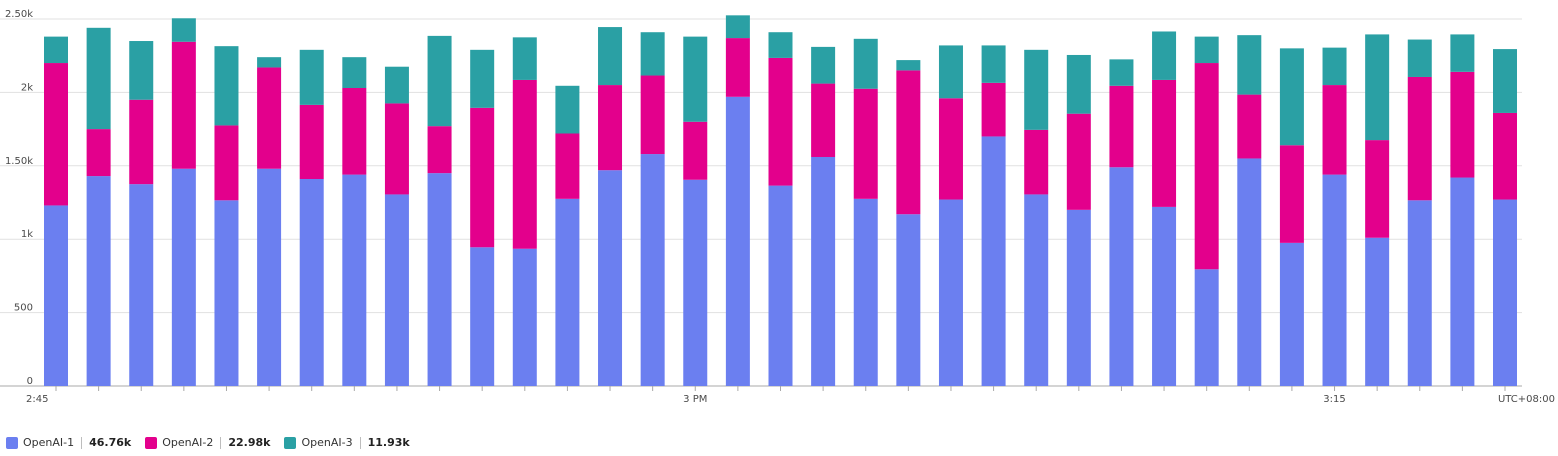  Describe the element at coordinates (68, 442) in the screenshot. I see `legend-item-openai-1: OpenAI-1 46.76k` at that location.